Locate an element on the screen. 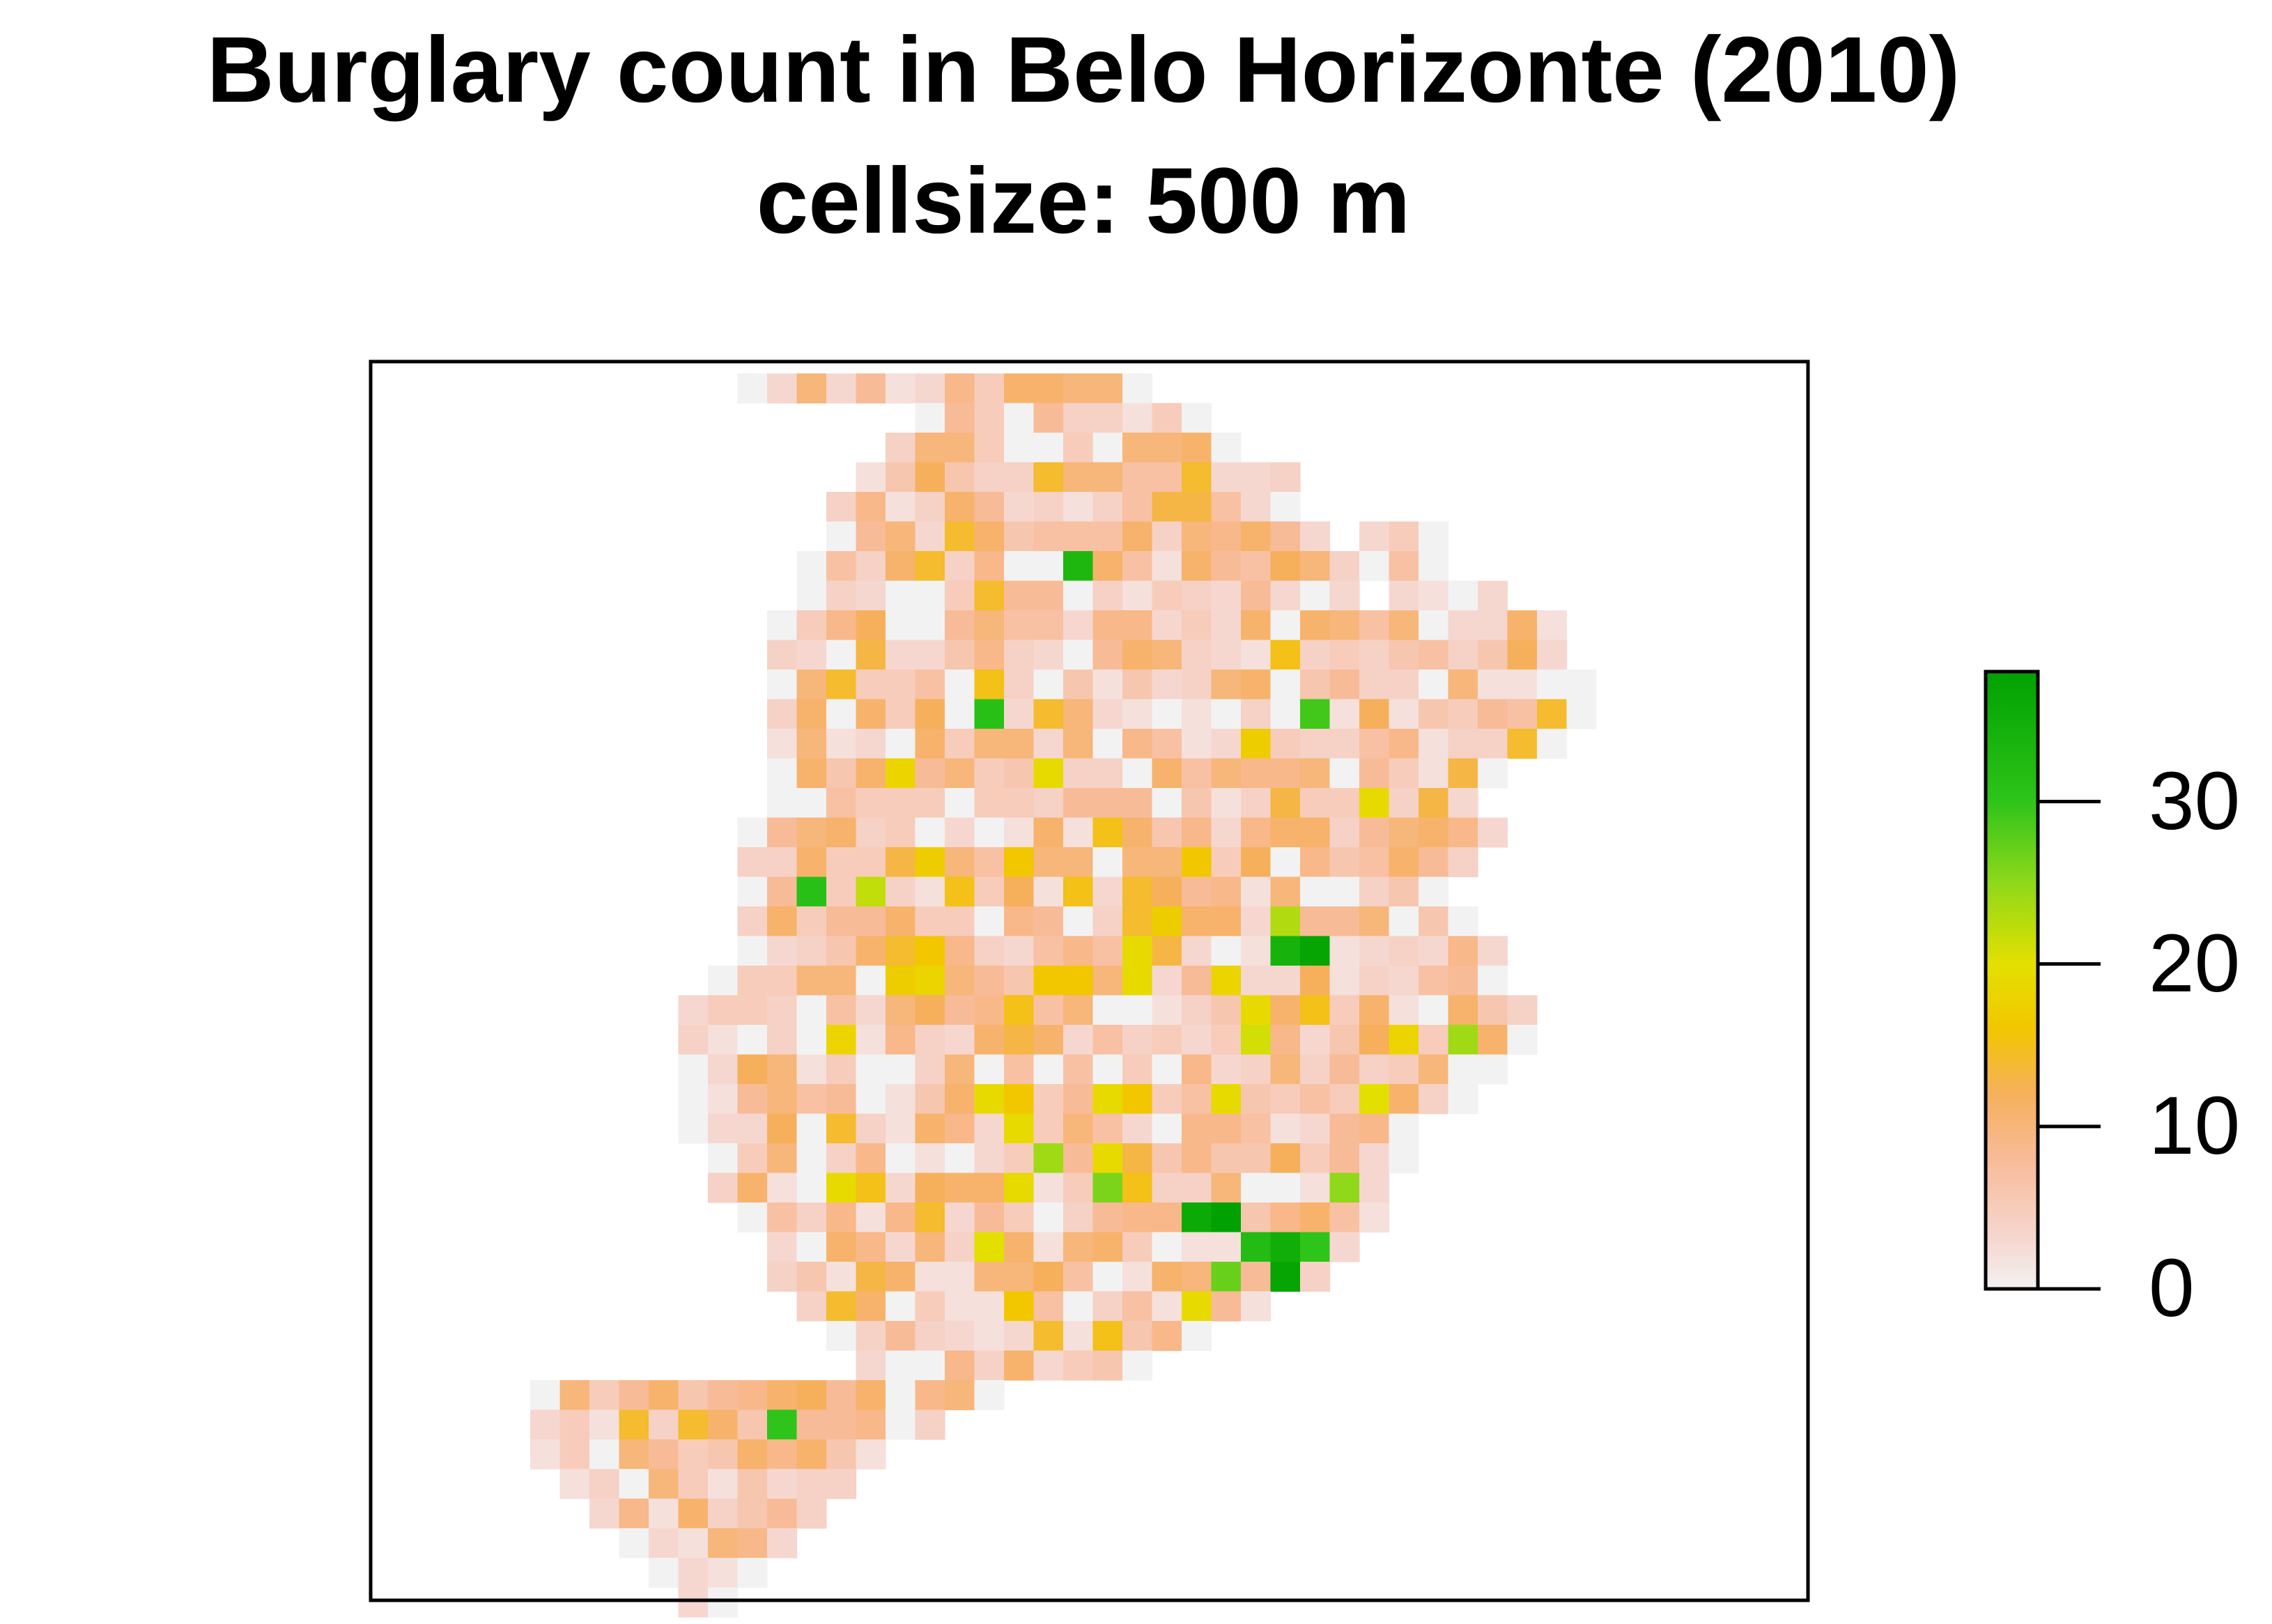 Image resolution: width=2272 pixels, height=1624 pixels. chart-subtitle: cellsize: 500 m is located at coordinates (1083, 201).